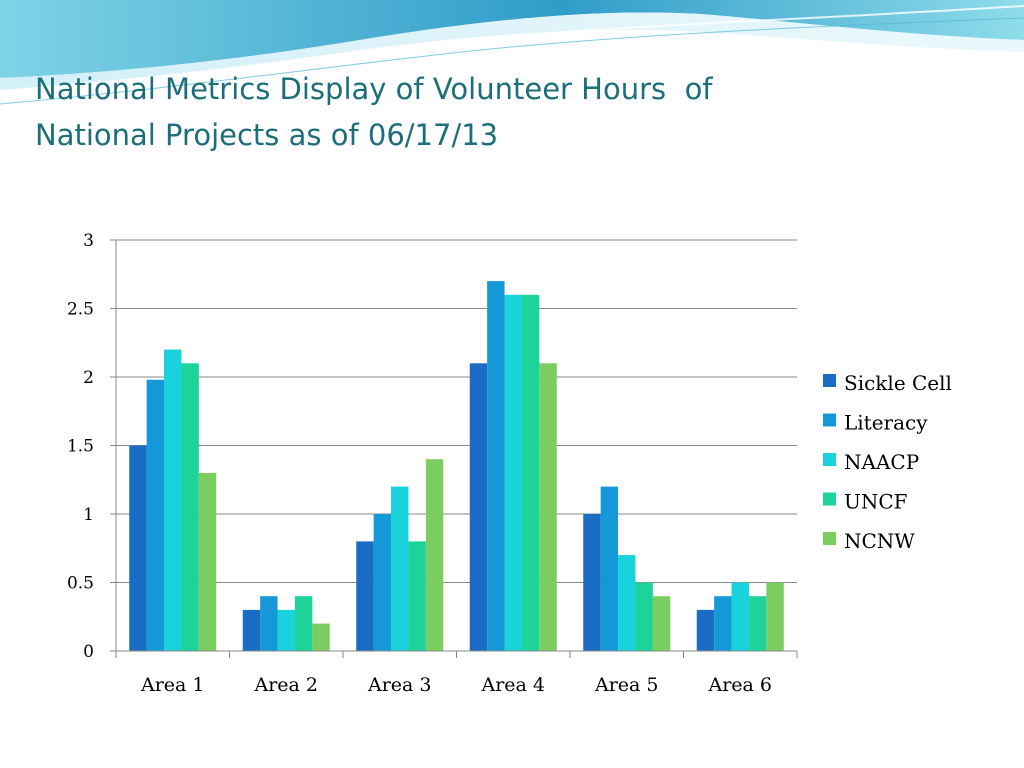  I want to click on x-tick-label: Area 4, so click(512, 685).